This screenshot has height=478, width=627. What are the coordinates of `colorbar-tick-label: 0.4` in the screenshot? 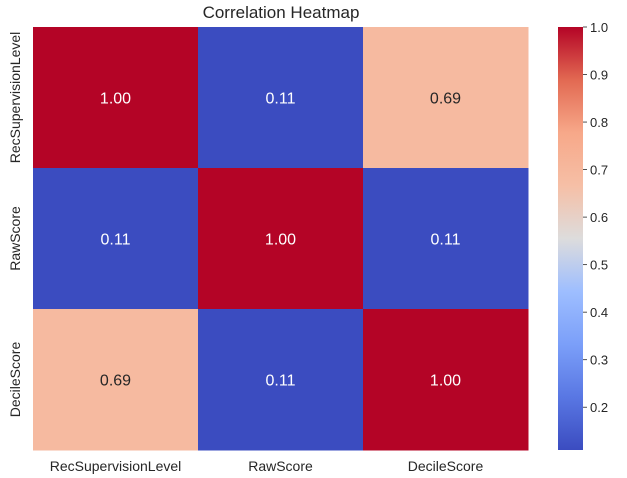 It's located at (599, 312).